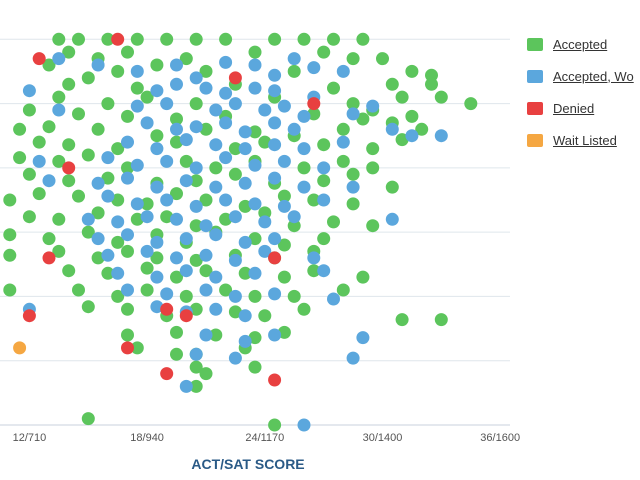  Describe the element at coordinates (583, 44) in the screenshot. I see `legend-item-accepted: Accepted` at that location.